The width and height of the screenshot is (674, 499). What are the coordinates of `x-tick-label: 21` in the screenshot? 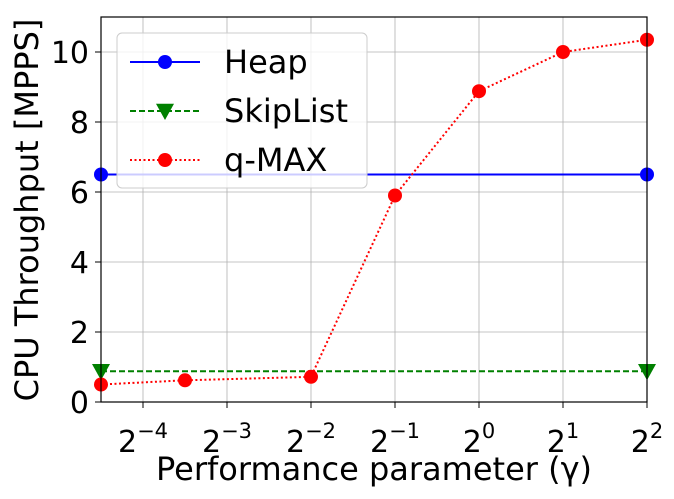 It's located at (563, 439).